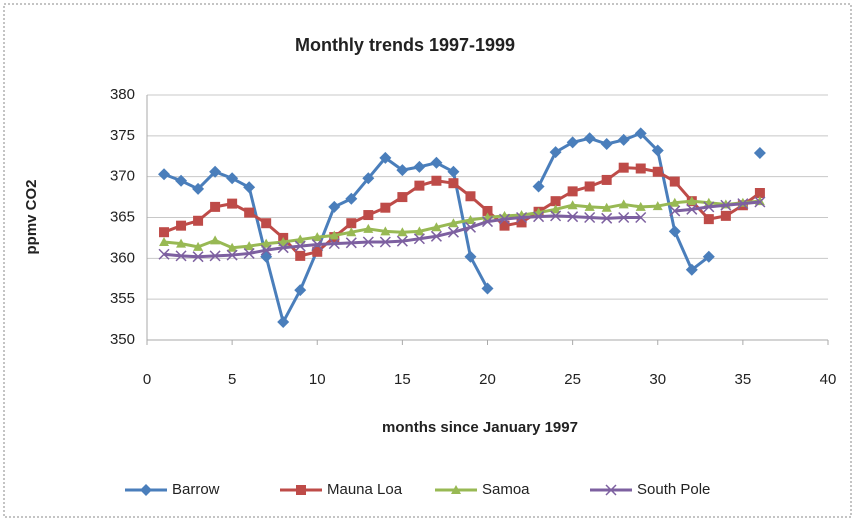 Image resolution: width=855 pixels, height=521 pixels. What do you see at coordinates (122, 257) in the screenshot?
I see `y-tick-label: 360` at bounding box center [122, 257].